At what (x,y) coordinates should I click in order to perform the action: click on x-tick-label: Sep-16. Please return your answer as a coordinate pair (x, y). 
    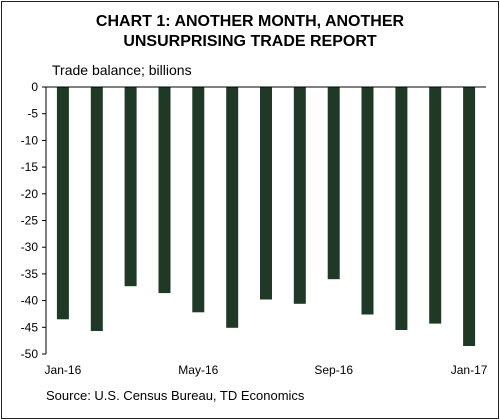
    Looking at the image, I should click on (333, 370).